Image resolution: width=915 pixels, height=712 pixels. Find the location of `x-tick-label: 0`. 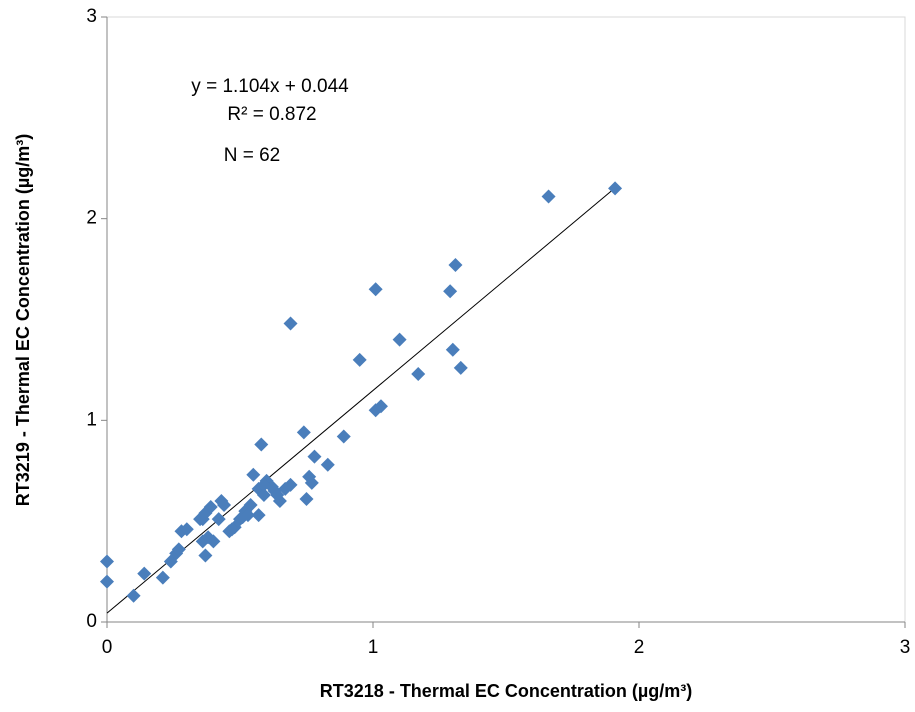

x-tick-label: 0 is located at coordinates (107, 647).